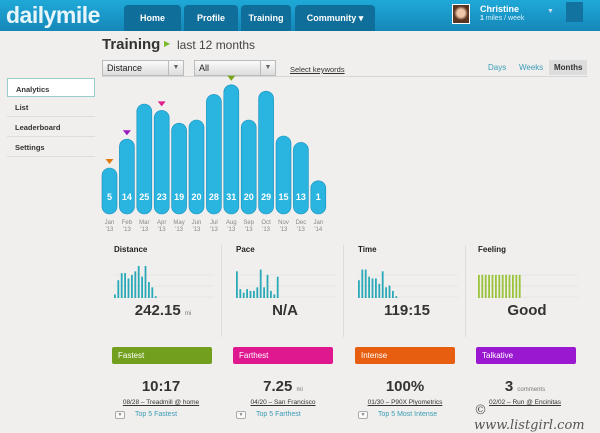 Image resolution: width=600 pixels, height=433 pixels. I want to click on watermark: © www.listgirl.com, so click(529, 418).